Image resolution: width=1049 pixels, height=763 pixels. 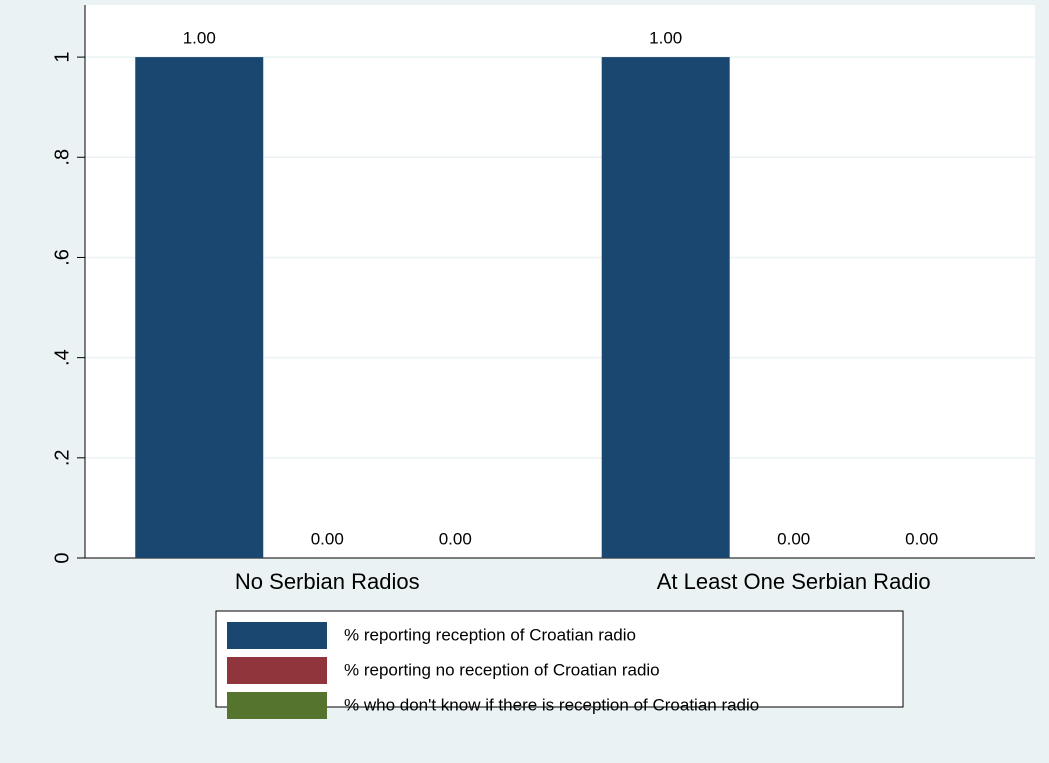 What do you see at coordinates (327, 581) in the screenshot?
I see `x-tick-label: No Serbian Radios` at bounding box center [327, 581].